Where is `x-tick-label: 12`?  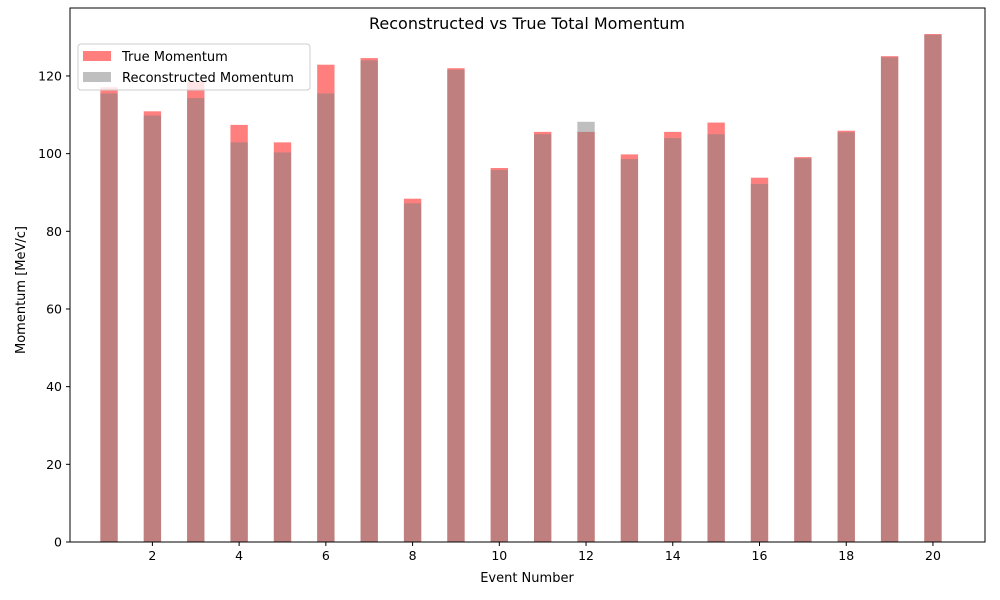 x-tick-label: 12 is located at coordinates (586, 555).